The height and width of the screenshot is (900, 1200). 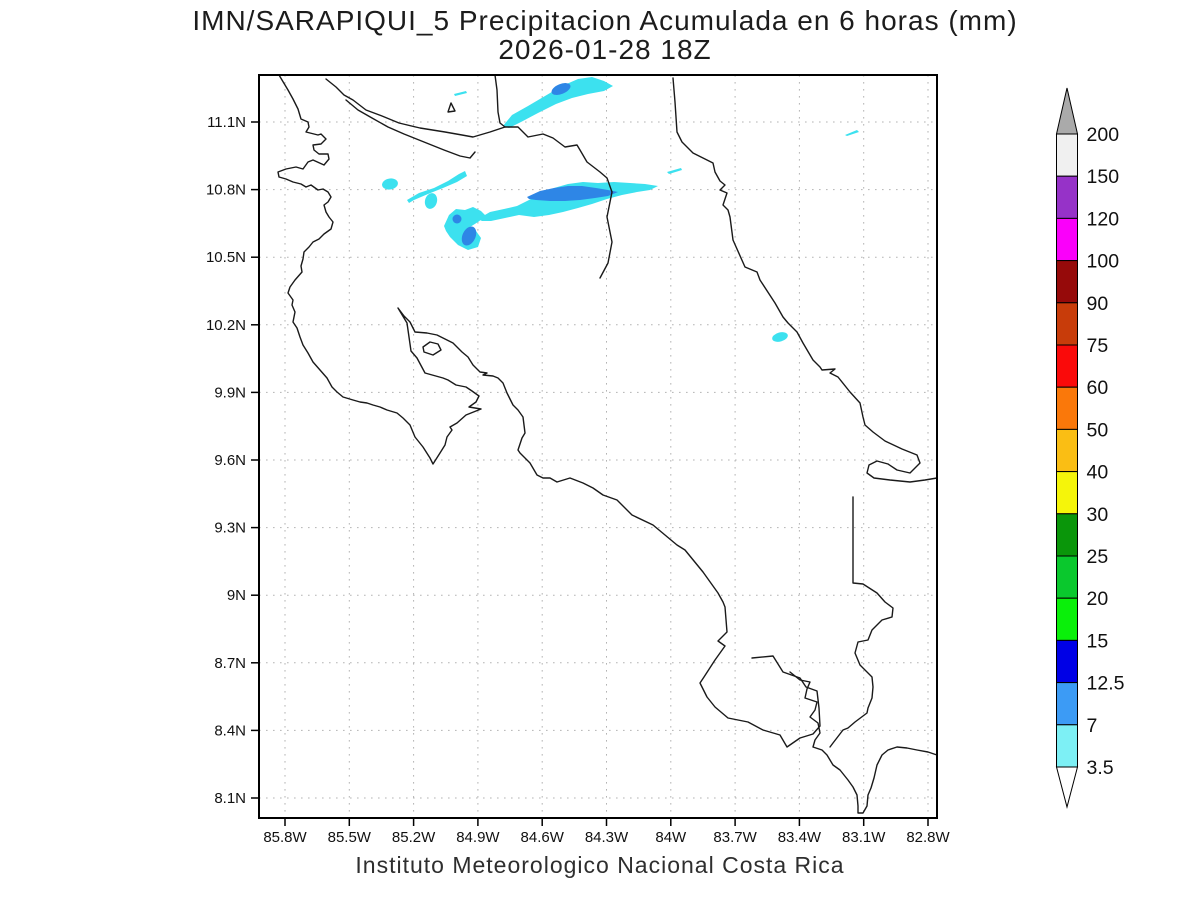 I want to click on lon-tick-label: 84W, so click(x=671, y=837).